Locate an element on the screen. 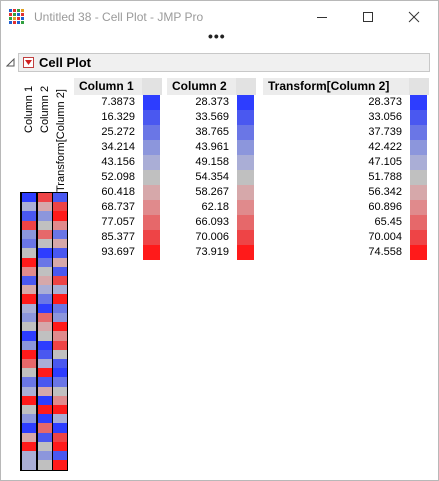 Image resolution: width=439 pixels, height=481 pixels. legend-row: 54.354 is located at coordinates (211, 177).